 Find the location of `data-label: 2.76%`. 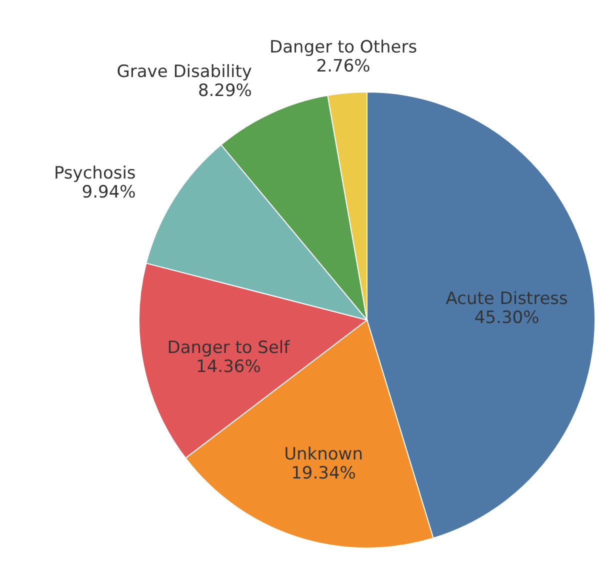

data-label: 2.76% is located at coordinates (343, 66).